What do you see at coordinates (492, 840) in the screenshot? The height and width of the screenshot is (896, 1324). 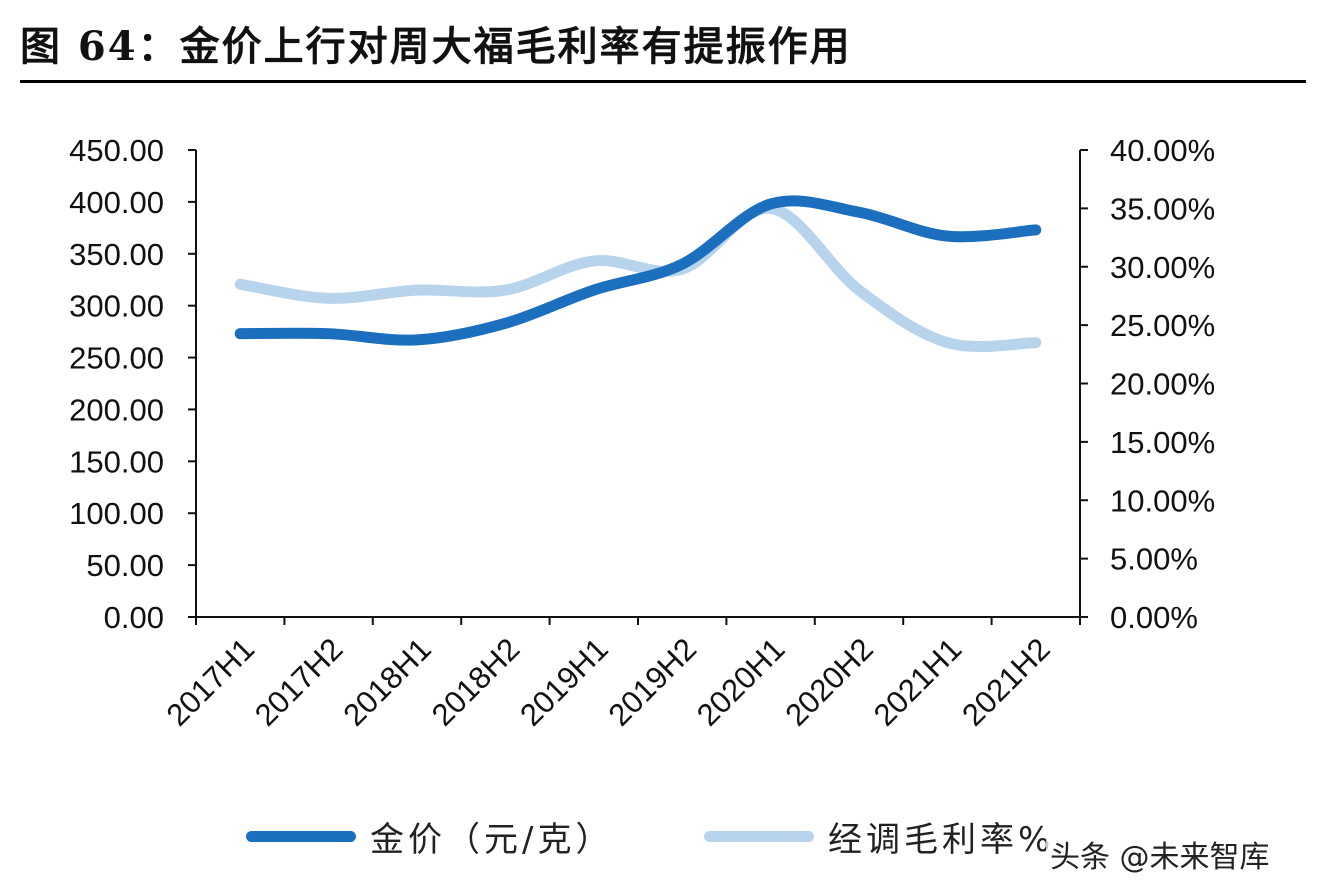 I see `legend-label-gold-price: 金价（元/克）` at bounding box center [492, 840].